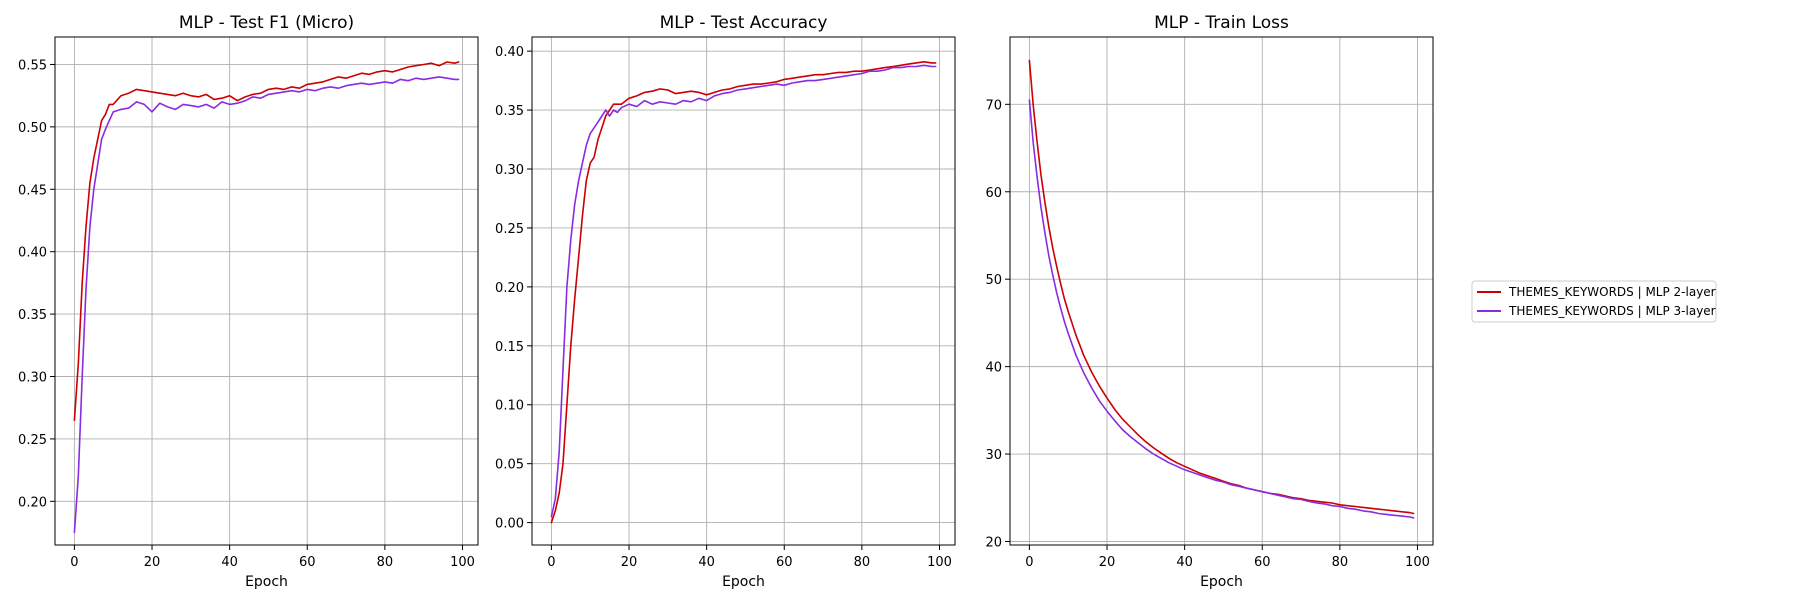 The image size is (1800, 604). I want to click on panel-title: MLP - Test Accuracy, so click(744, 23).